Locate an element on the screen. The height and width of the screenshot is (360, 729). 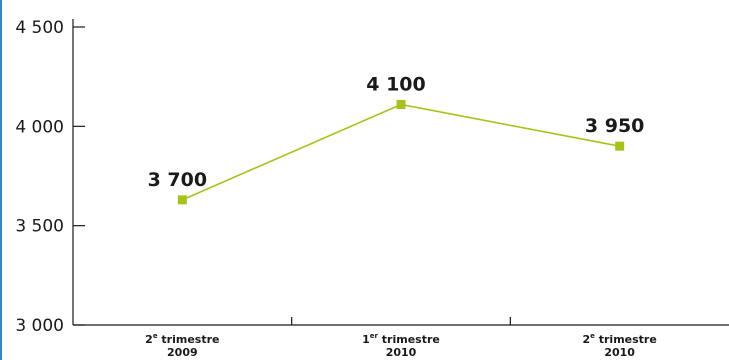
y-tick-label: 4 500 is located at coordinates (39, 28).